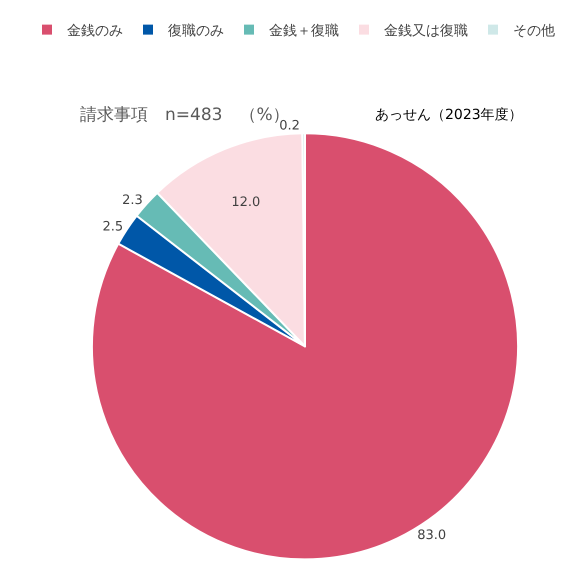 This screenshot has height=564, width=587. I want to click on data-label: 2.5, so click(113, 227).